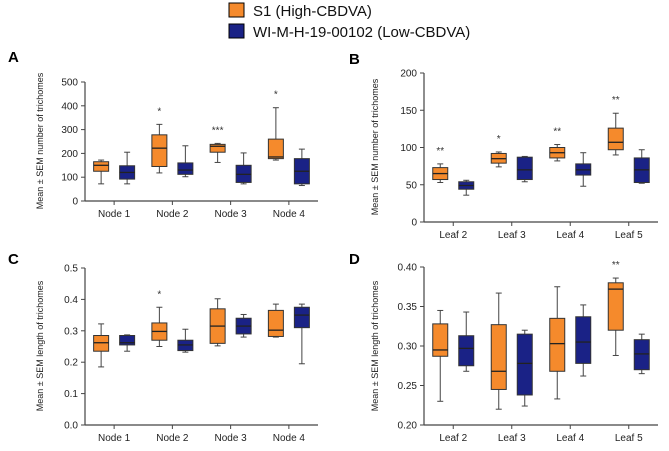 Image resolution: width=669 pixels, height=451 pixels. I want to click on y-tick-label: 150, so click(408, 111).